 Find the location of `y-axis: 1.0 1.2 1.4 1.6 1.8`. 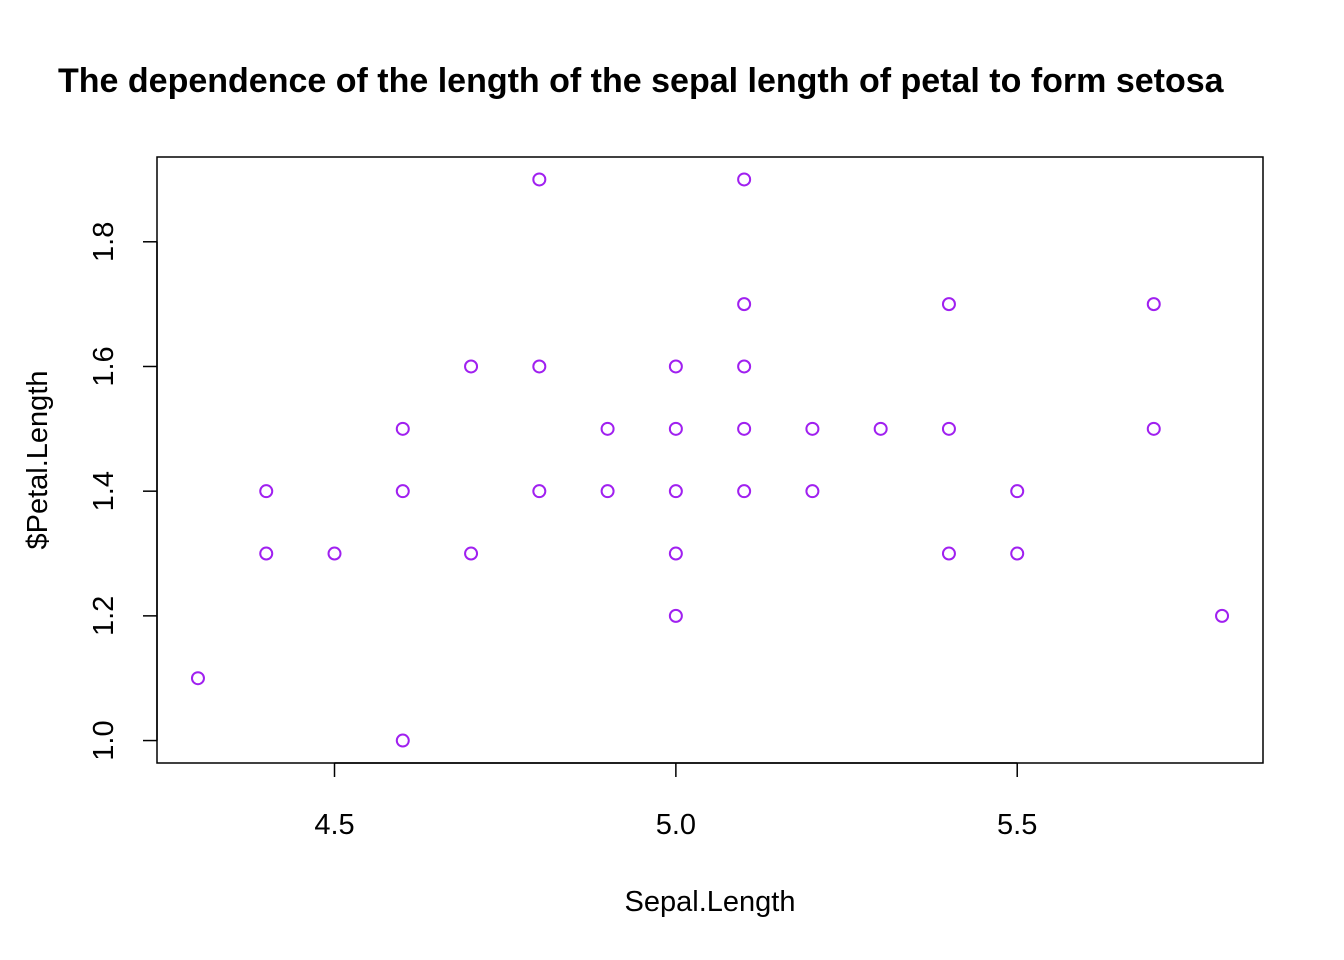

y-axis: 1.0 1.2 1.4 1.6 1.8 is located at coordinates (123, 491).